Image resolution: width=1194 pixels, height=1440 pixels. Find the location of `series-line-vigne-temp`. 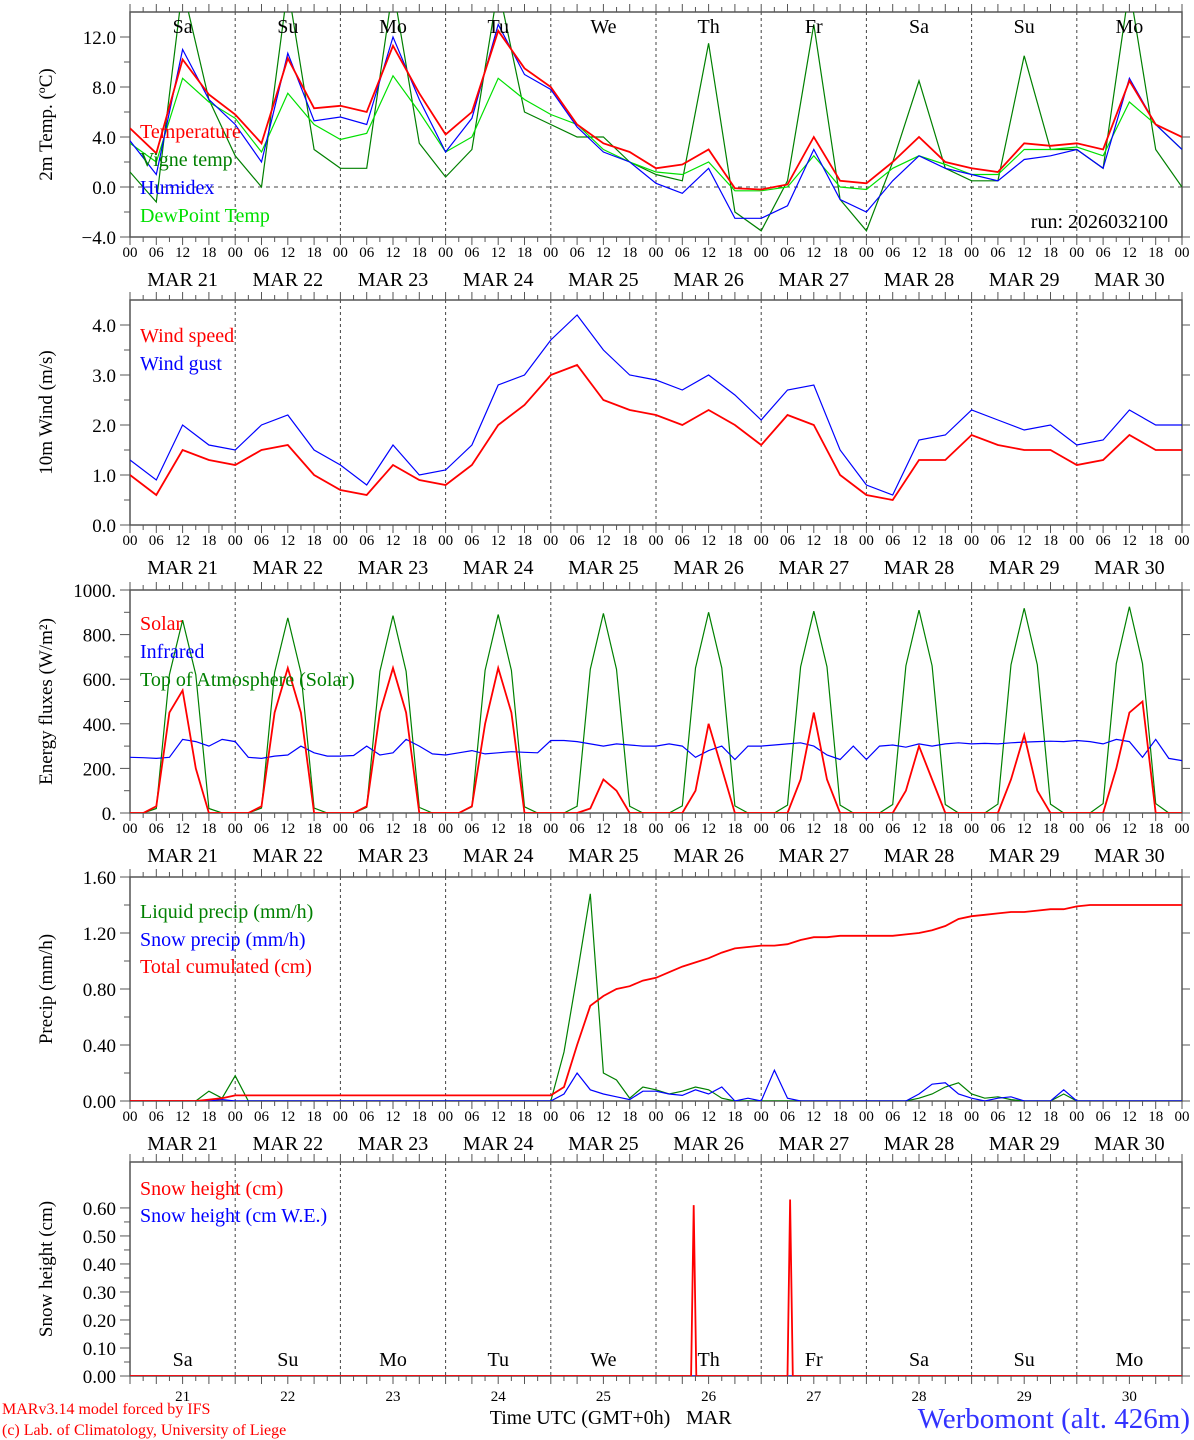

series-line-vigne-temp is located at coordinates (656, 122).